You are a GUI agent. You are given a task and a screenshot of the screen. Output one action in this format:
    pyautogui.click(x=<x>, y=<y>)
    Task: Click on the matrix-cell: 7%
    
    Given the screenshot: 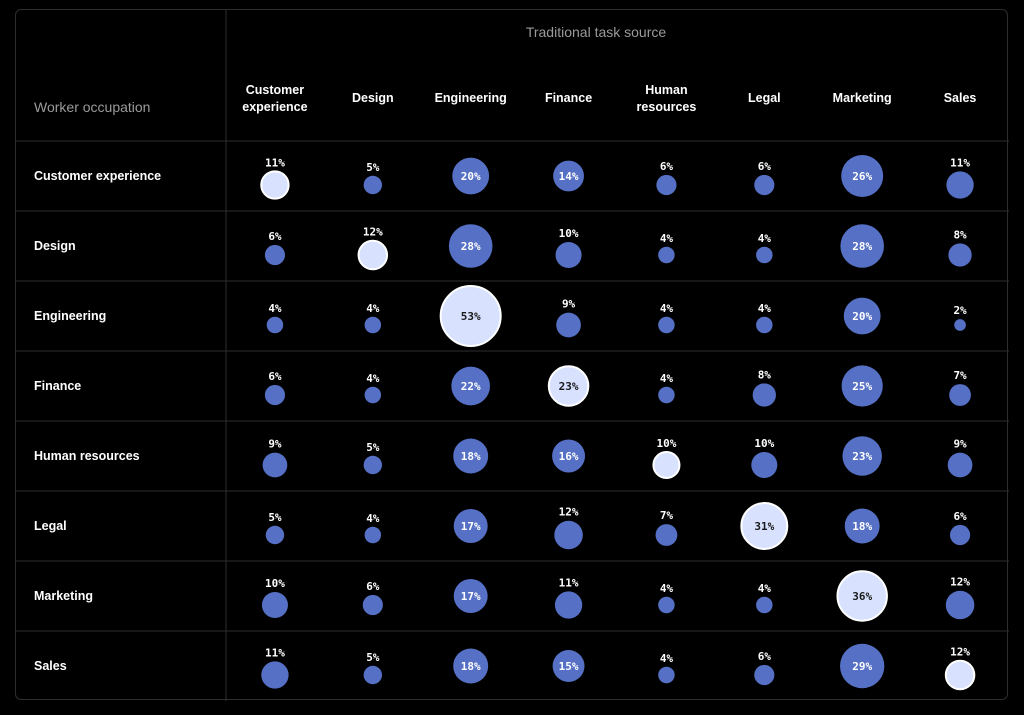 What is the action you would take?
    pyautogui.click(x=960, y=387)
    